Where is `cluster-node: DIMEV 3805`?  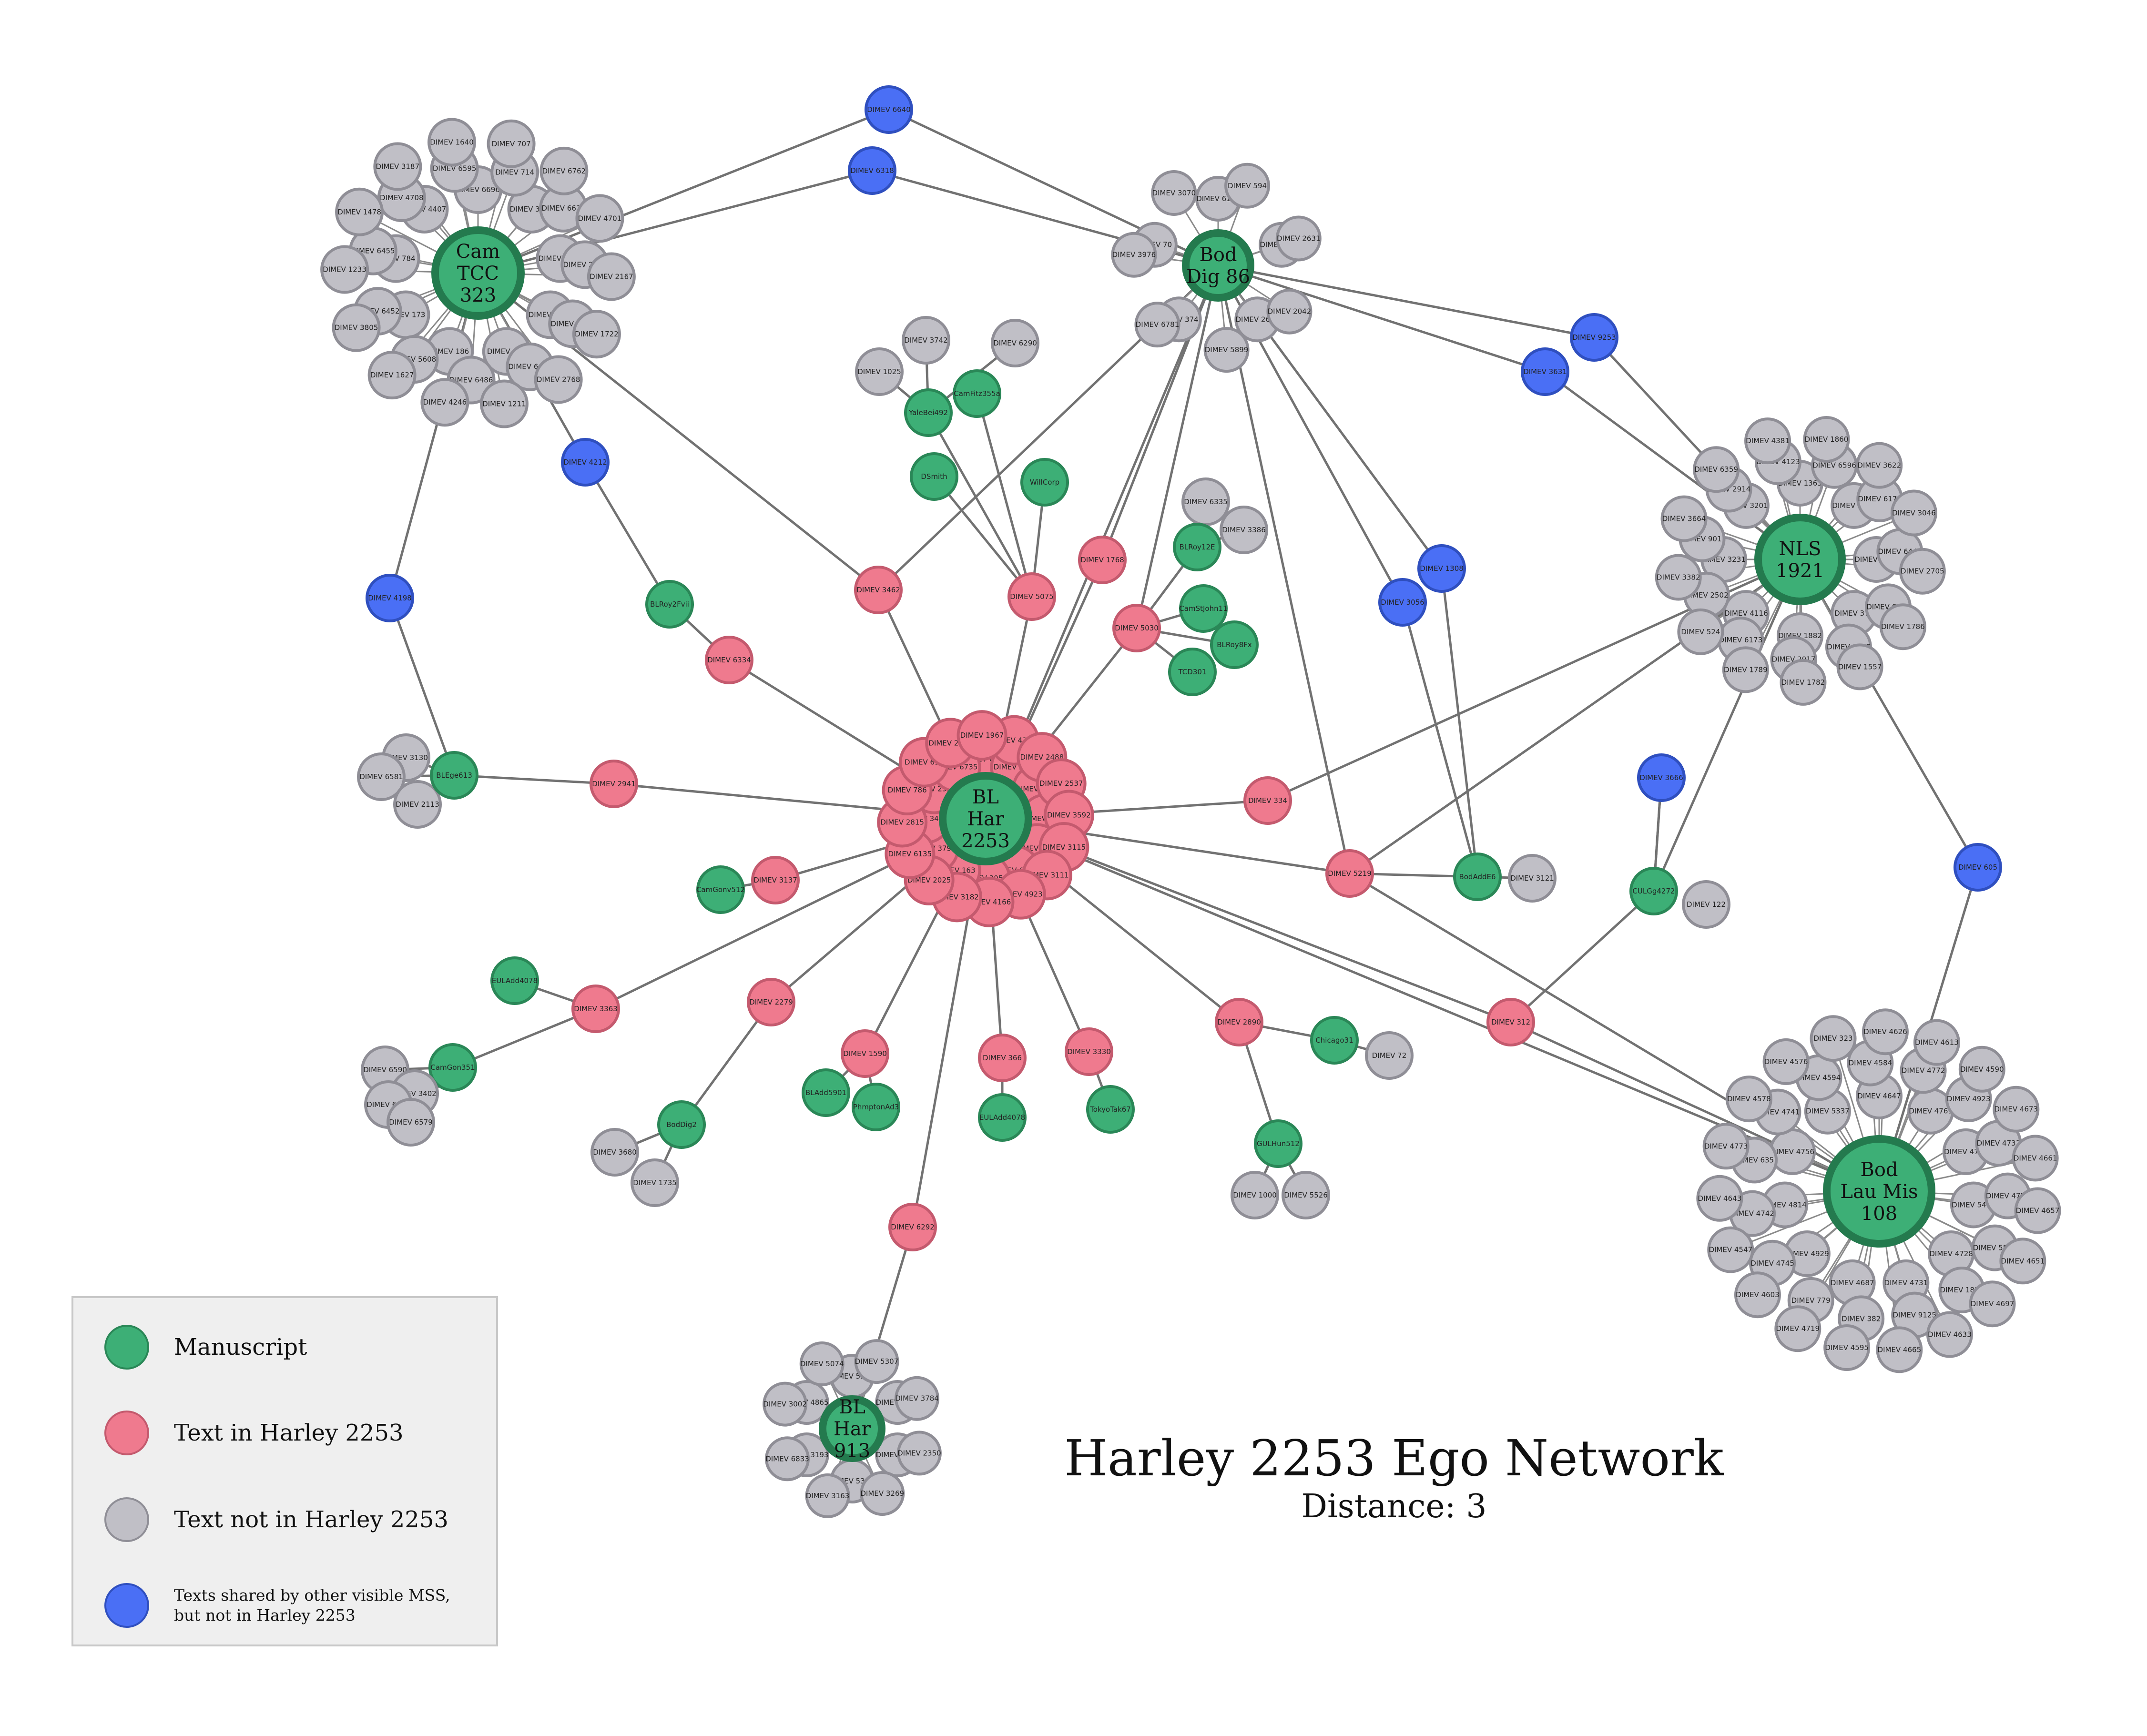 cluster-node: DIMEV 3805 is located at coordinates (357, 327).